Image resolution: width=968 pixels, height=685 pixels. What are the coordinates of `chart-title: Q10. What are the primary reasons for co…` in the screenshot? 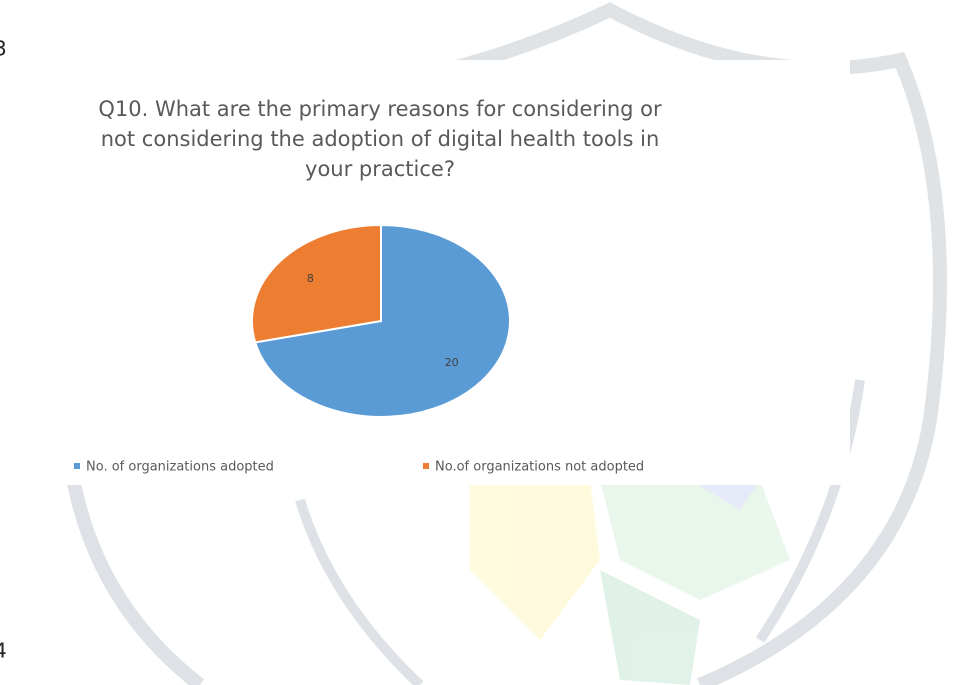 It's located at (380, 109).